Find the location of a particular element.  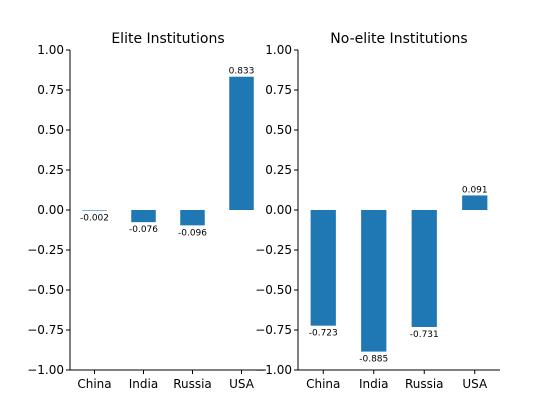

data-label: -0.076 is located at coordinates (143, 230).